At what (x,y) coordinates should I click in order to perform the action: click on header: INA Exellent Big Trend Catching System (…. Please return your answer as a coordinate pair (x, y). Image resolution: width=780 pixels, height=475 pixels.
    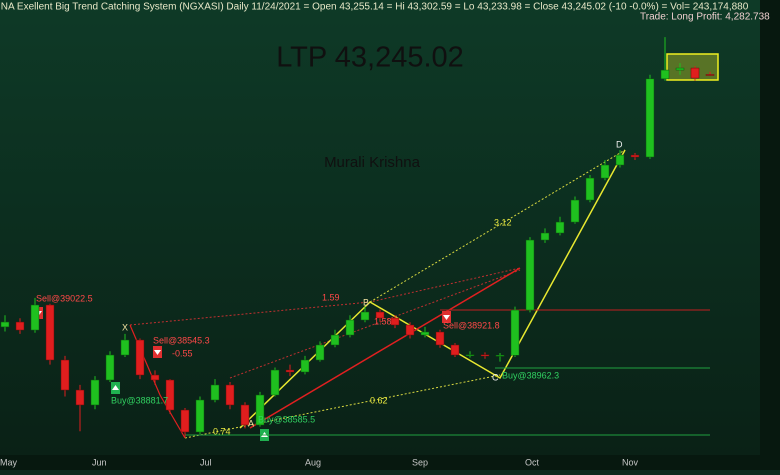
    Looking at the image, I should click on (374, 7).